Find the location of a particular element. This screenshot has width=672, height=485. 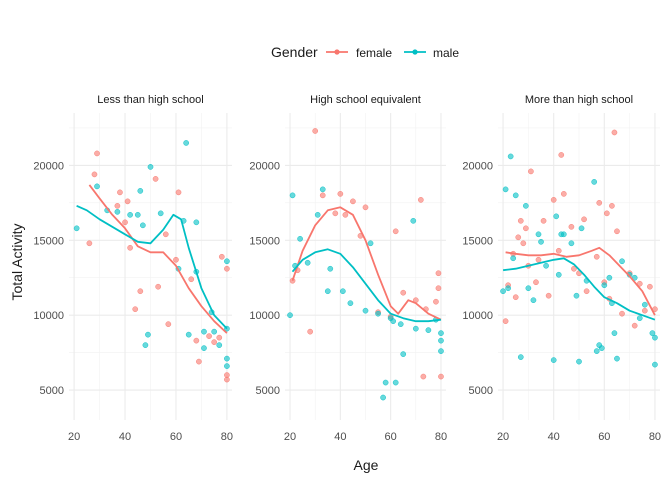

x-tick-label: 40 is located at coordinates (125, 437).